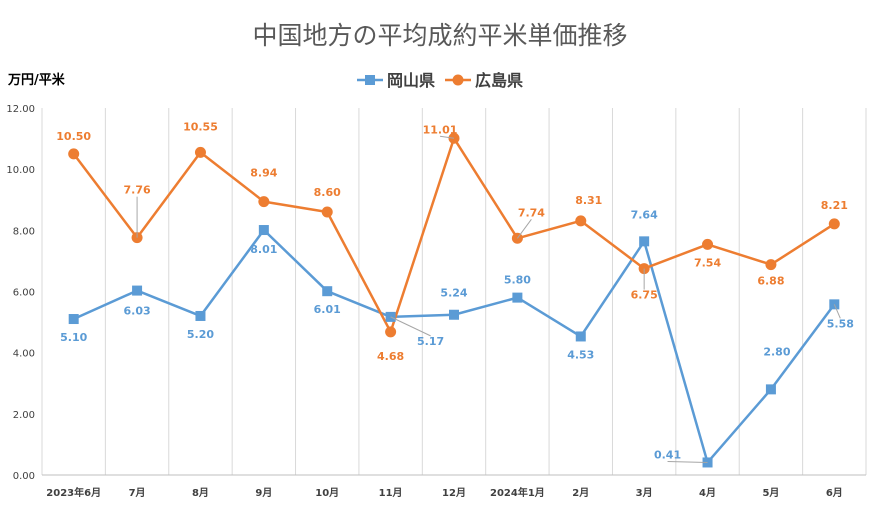  Describe the element at coordinates (644, 214) in the screenshot. I see `data-label: 7.64` at that location.